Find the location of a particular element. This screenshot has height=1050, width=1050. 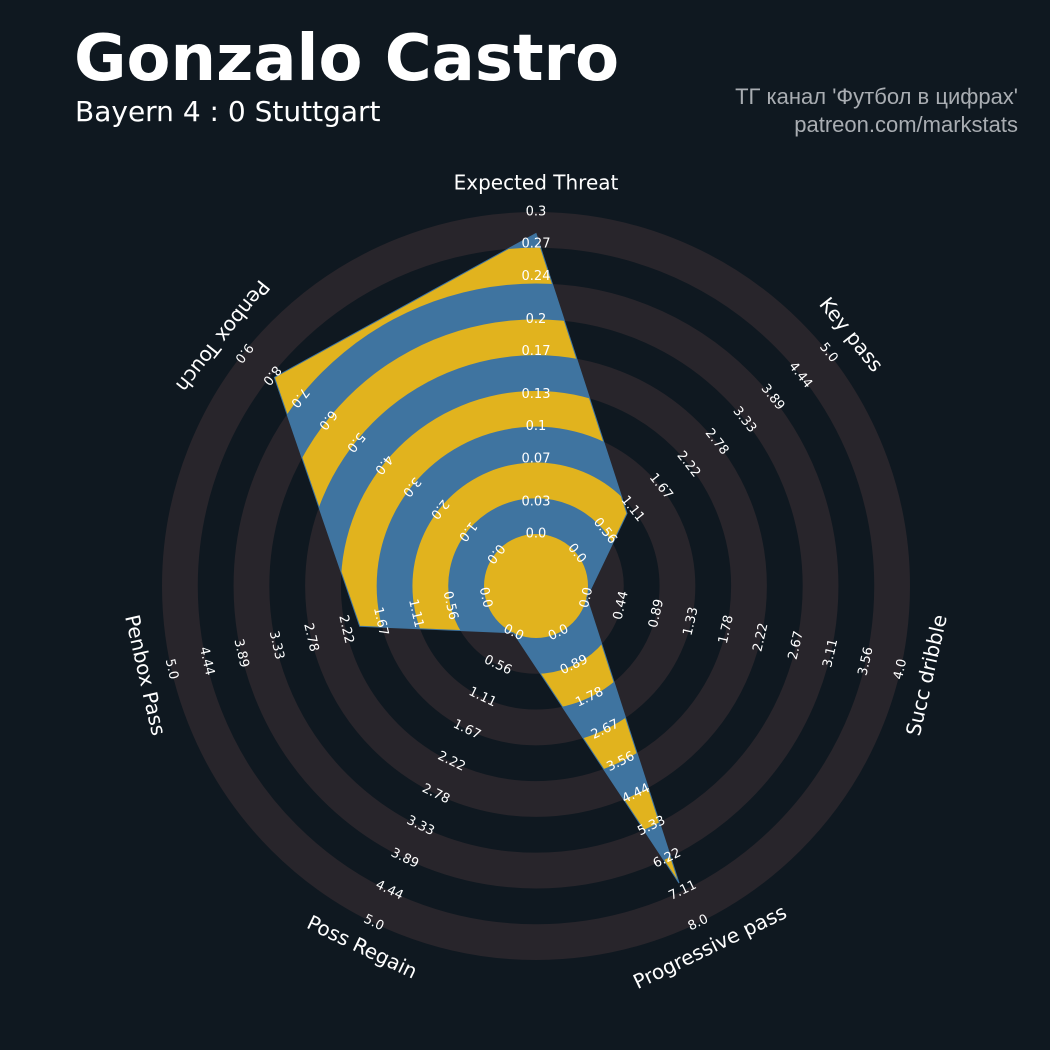

tick-label: 4.44 is located at coordinates (206, 661).